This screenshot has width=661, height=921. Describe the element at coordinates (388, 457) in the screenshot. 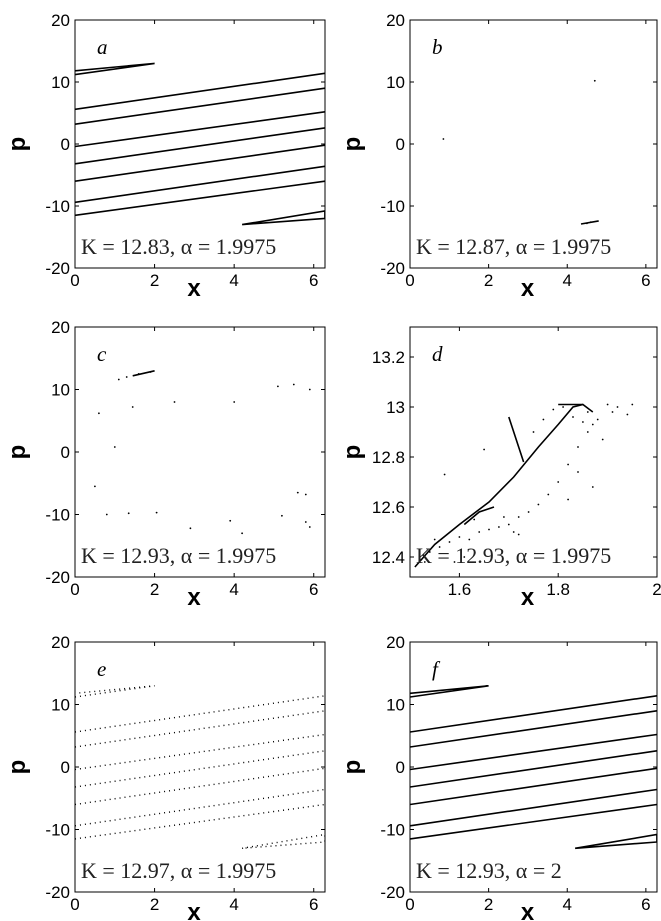

I see `y-tick-label: 12.8` at that location.